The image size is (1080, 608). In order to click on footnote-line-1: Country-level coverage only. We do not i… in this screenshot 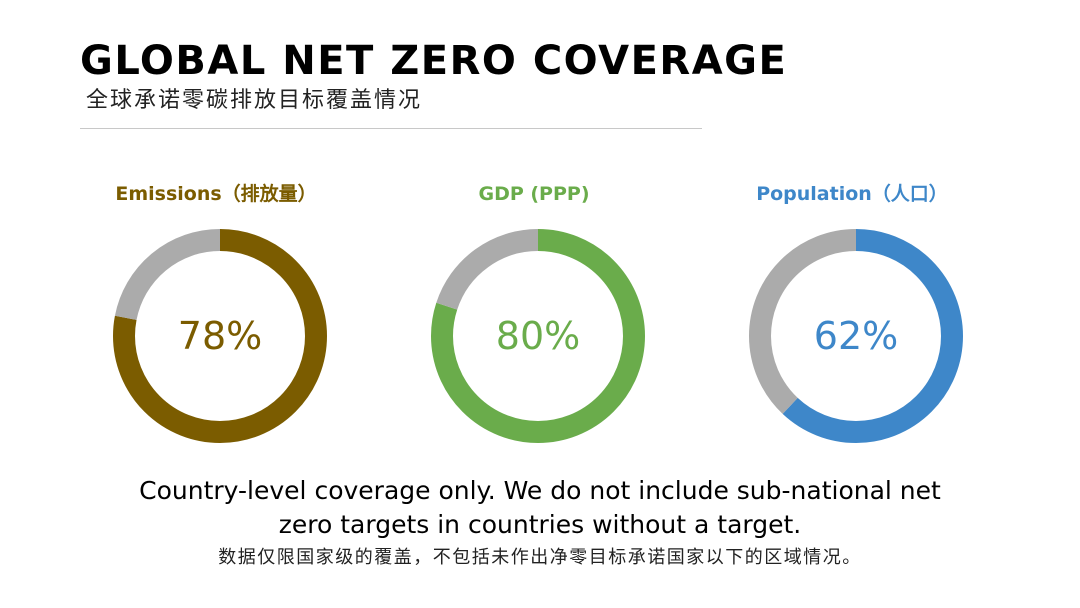, I will do `click(540, 490)`.